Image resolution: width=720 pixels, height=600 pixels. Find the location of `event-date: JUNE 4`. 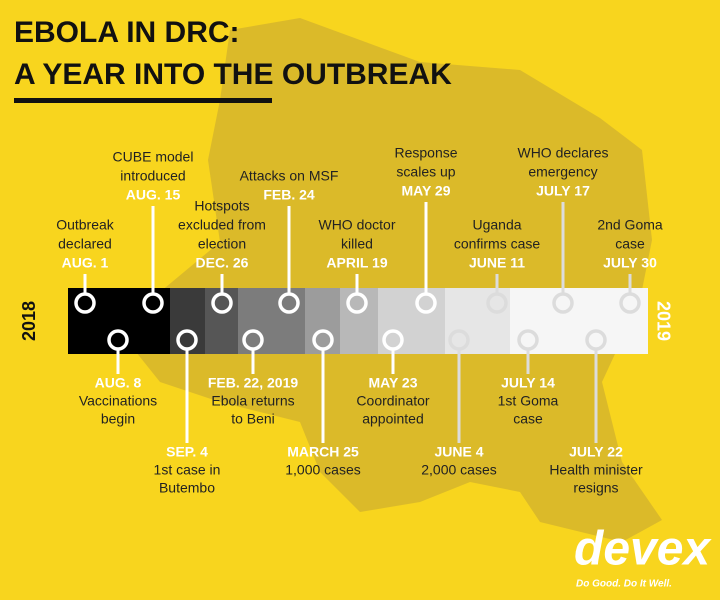

event-date: JUNE 4 is located at coordinates (458, 452).